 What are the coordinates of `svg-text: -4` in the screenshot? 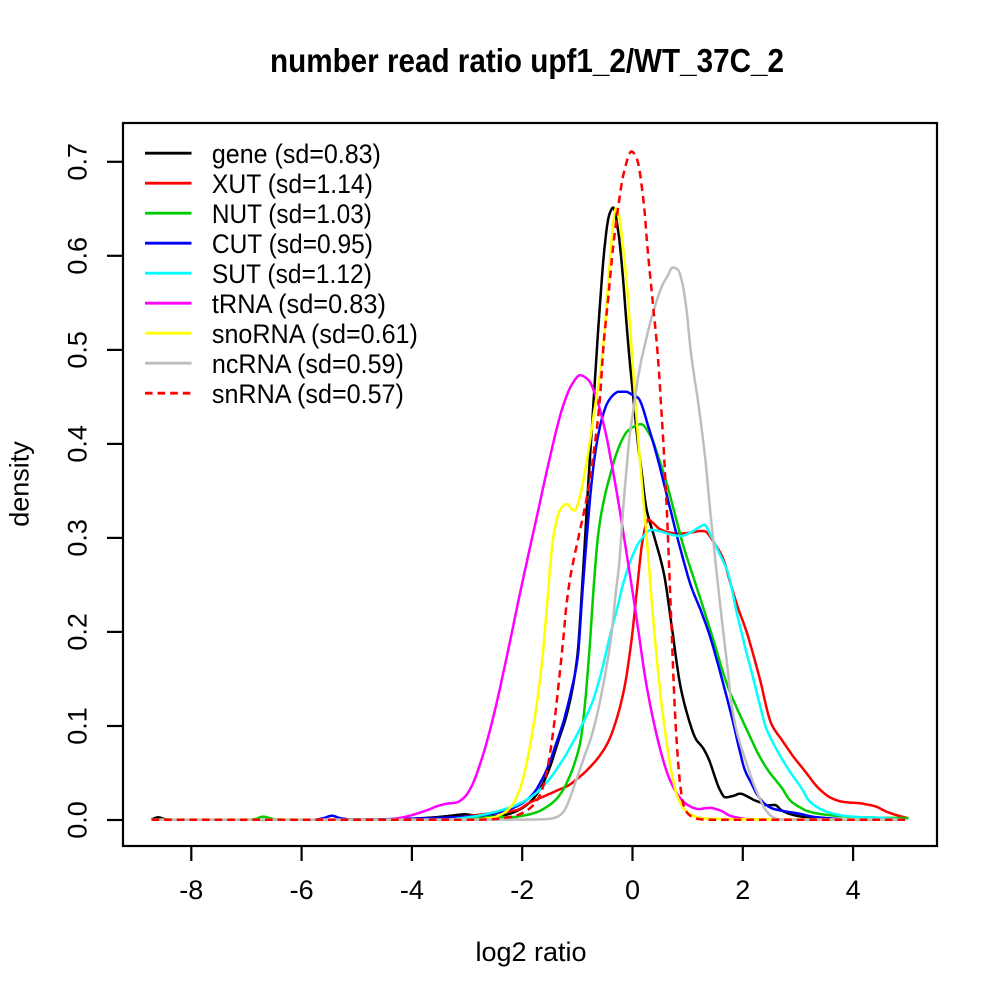 It's located at (412, 890).